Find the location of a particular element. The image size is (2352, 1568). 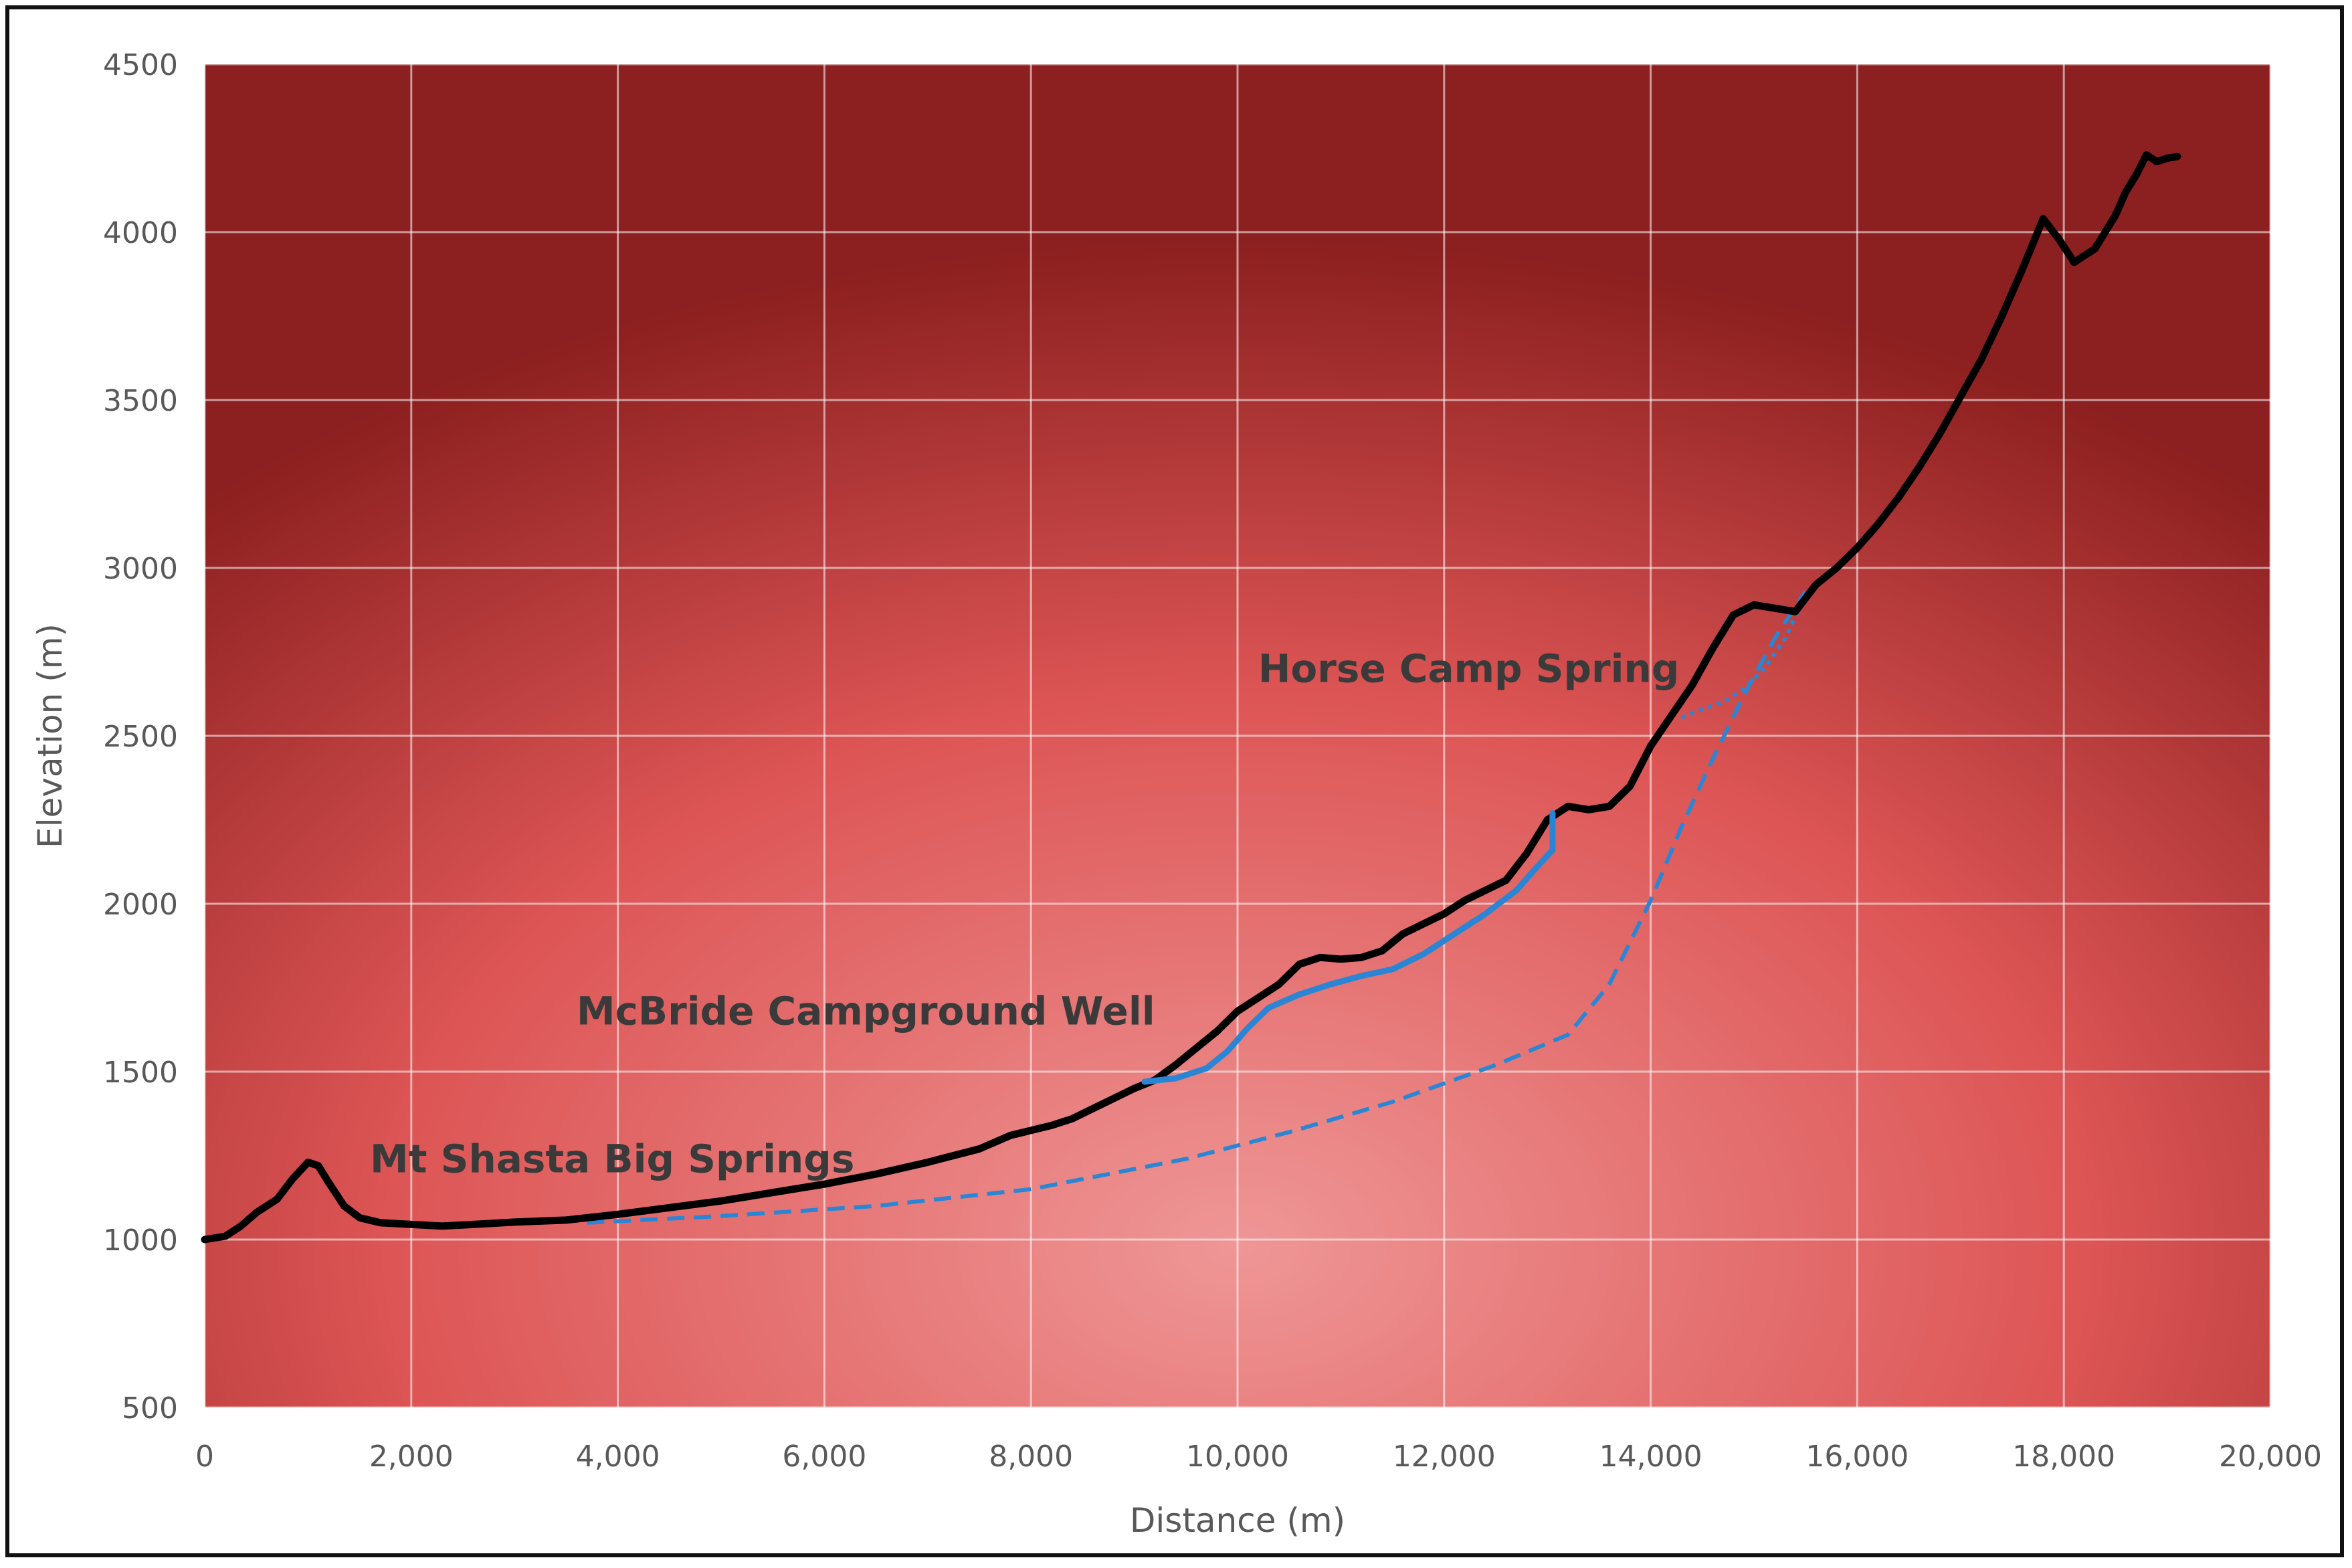

y-axis-title: Elevation (m) is located at coordinates (50, 735).